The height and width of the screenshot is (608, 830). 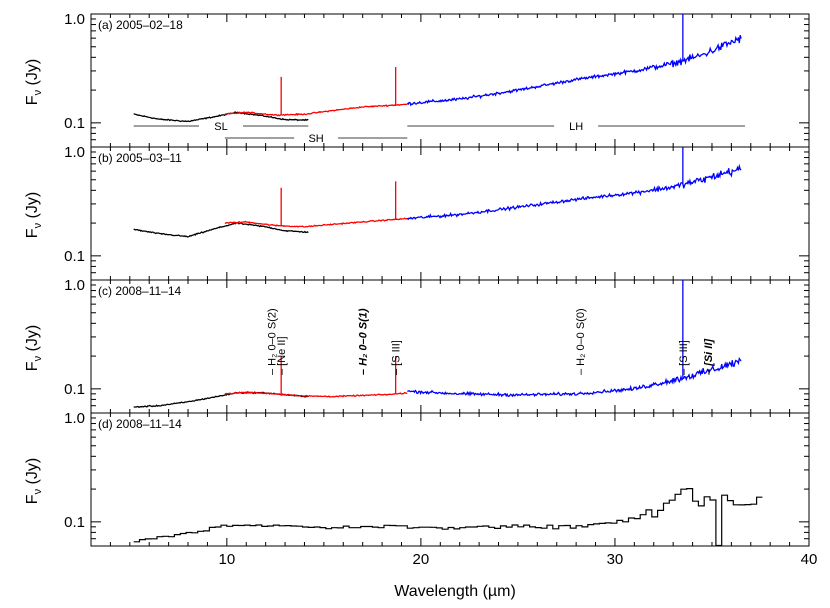 What do you see at coordinates (140, 291) in the screenshot?
I see `panel-label: (c) 2008–11–14` at bounding box center [140, 291].